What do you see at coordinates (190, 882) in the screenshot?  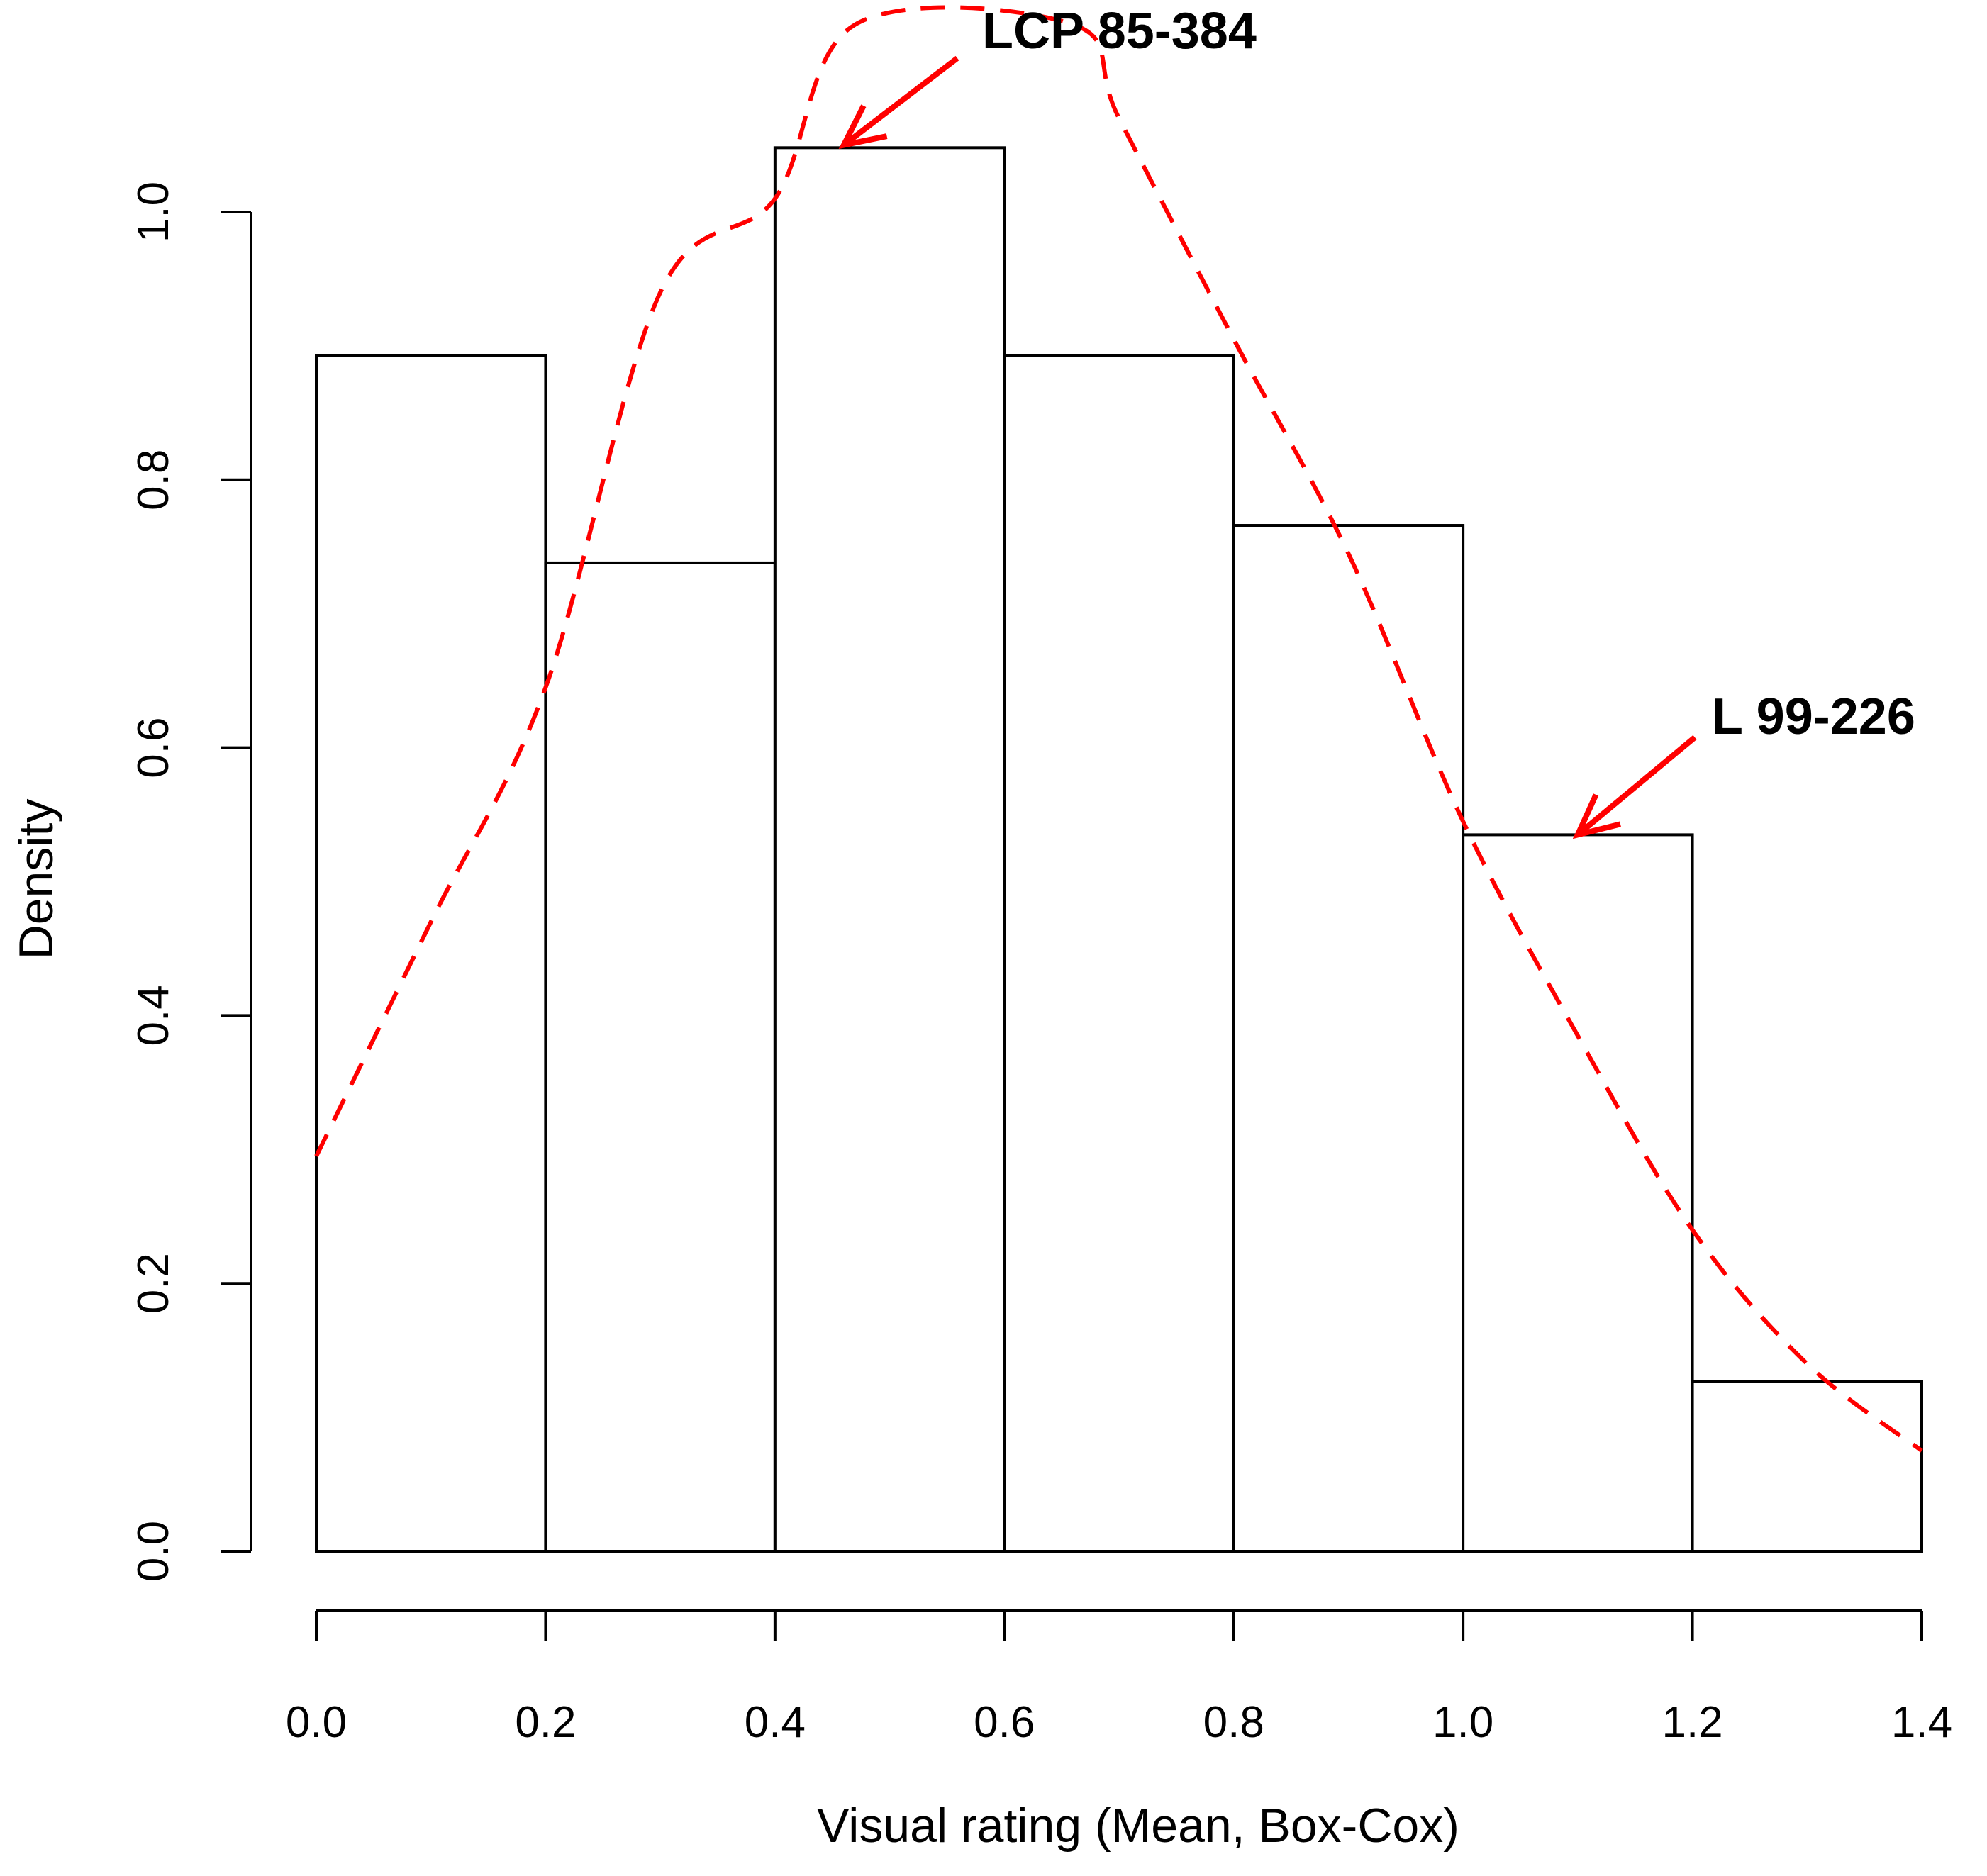 I see `y-axis: 0.0 0.2 0.4 0.6 0.8 1.0` at bounding box center [190, 882].